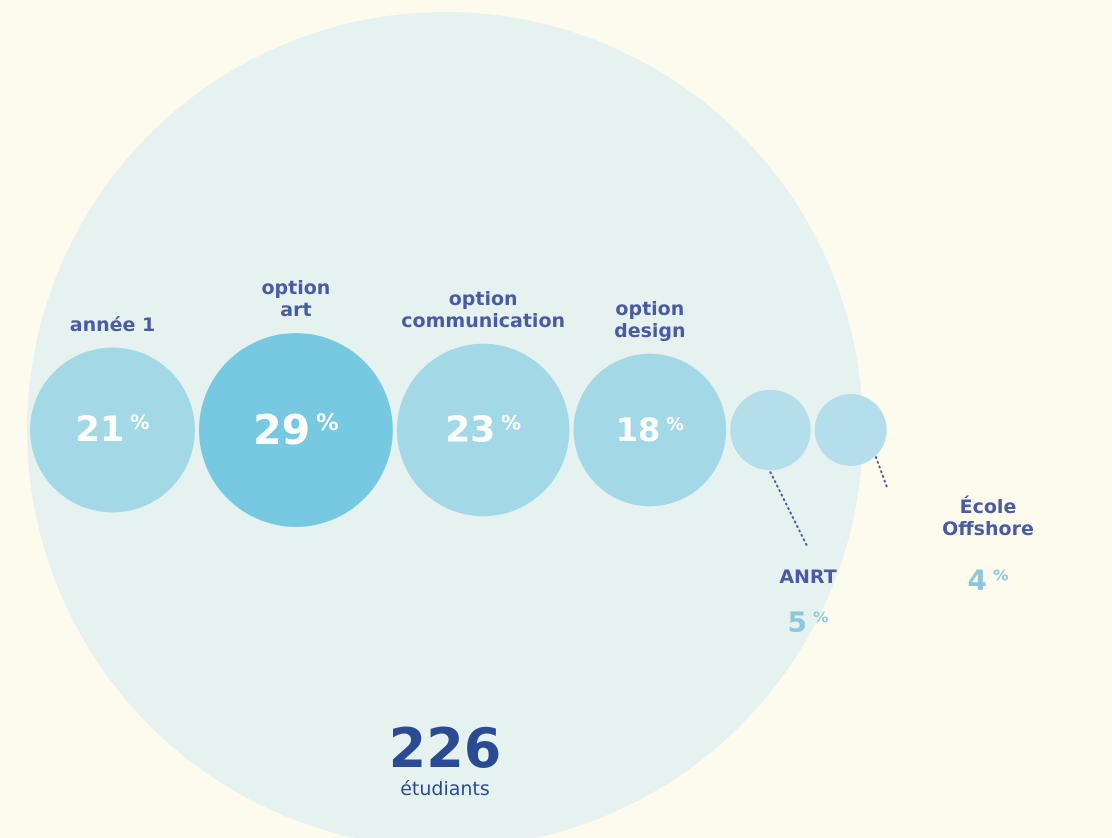  I want to click on bubble-value: 23%, so click(483, 430).